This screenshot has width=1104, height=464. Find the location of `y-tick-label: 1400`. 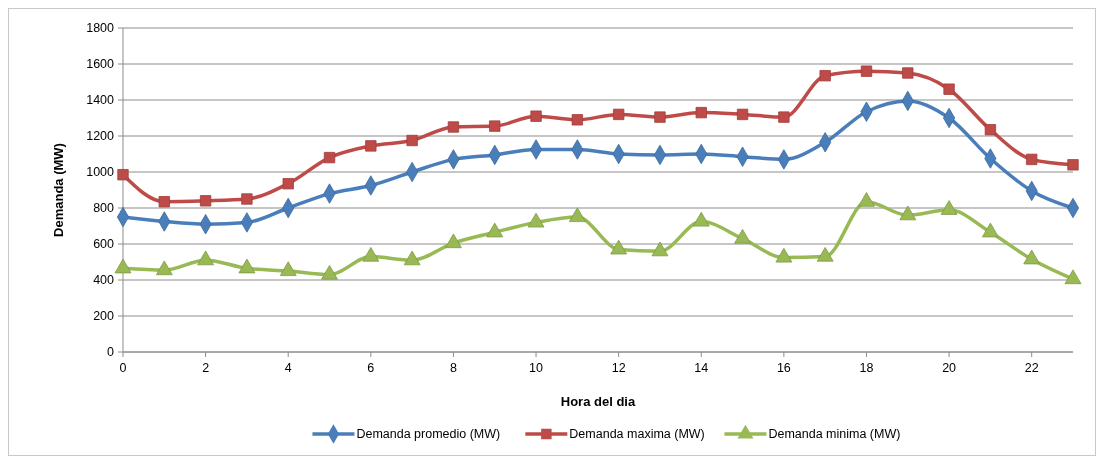

y-tick-label: 1400 is located at coordinates (100, 100).